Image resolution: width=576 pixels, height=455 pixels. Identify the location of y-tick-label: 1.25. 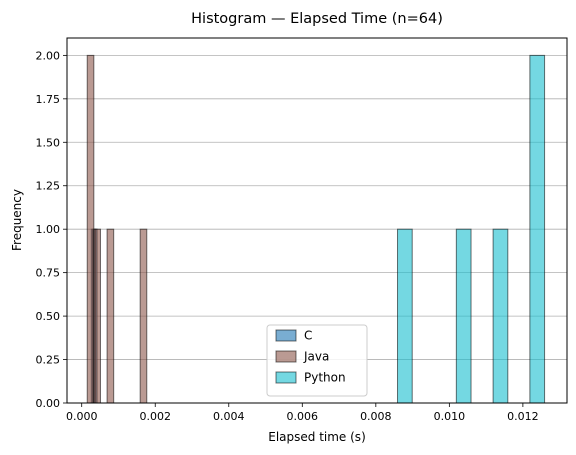
(48, 186).